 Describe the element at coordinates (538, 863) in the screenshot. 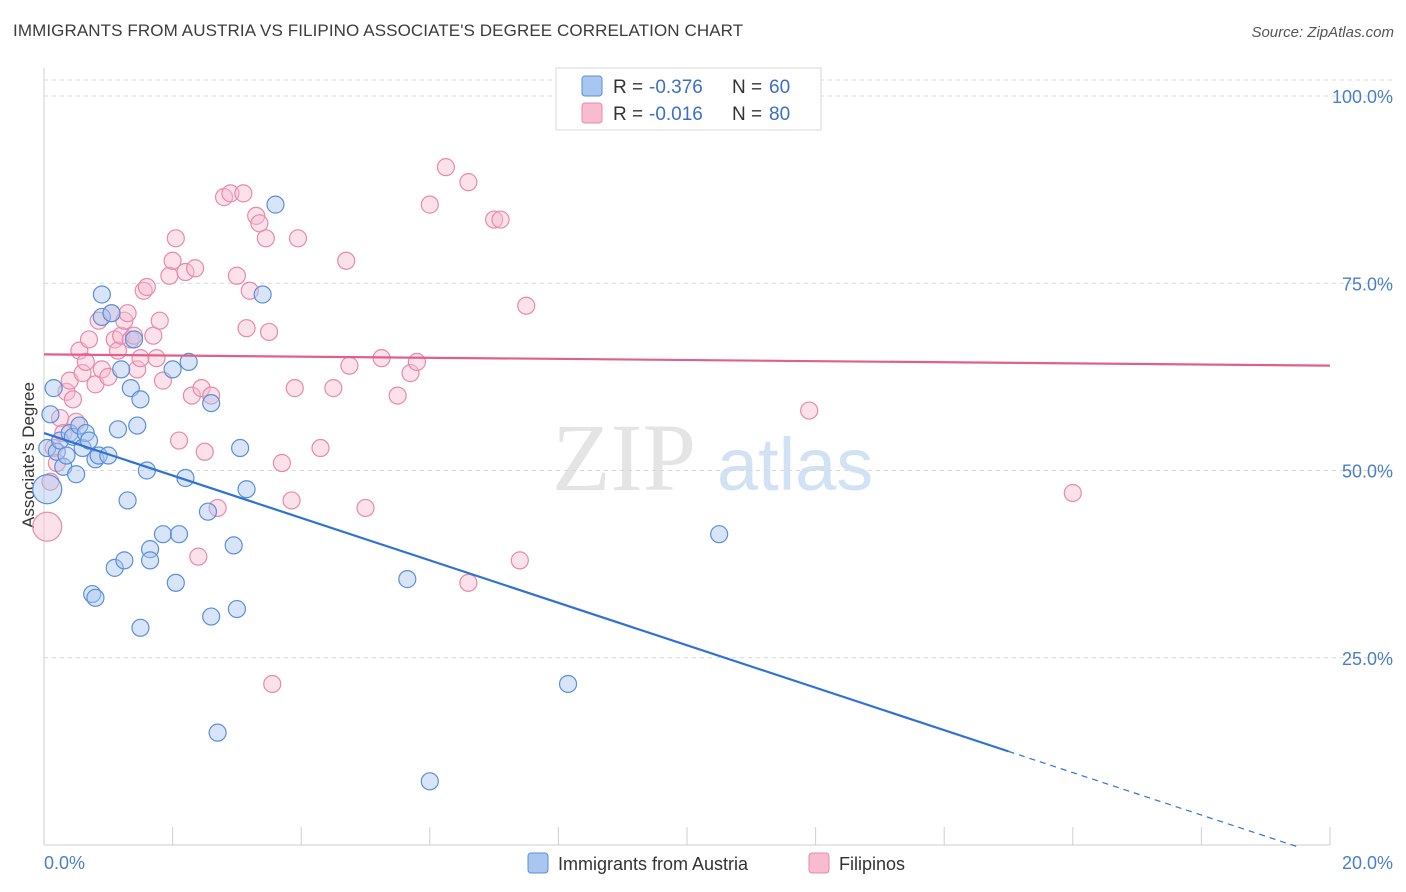

I see `series-swatch-austria` at that location.